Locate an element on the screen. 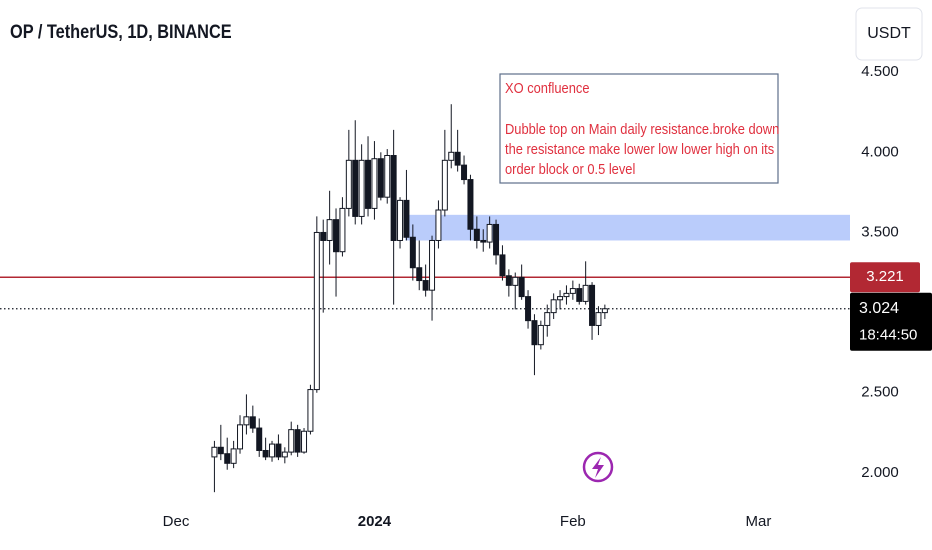 This screenshot has width=932, height=550. x-tick-label: Feb is located at coordinates (573, 521).